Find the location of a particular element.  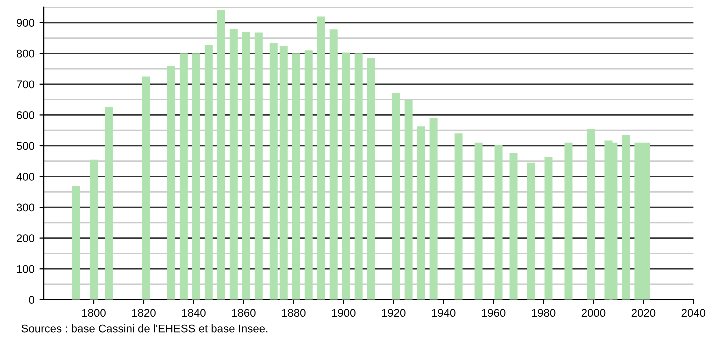

y-tick-label: 600 is located at coordinates (26, 115).